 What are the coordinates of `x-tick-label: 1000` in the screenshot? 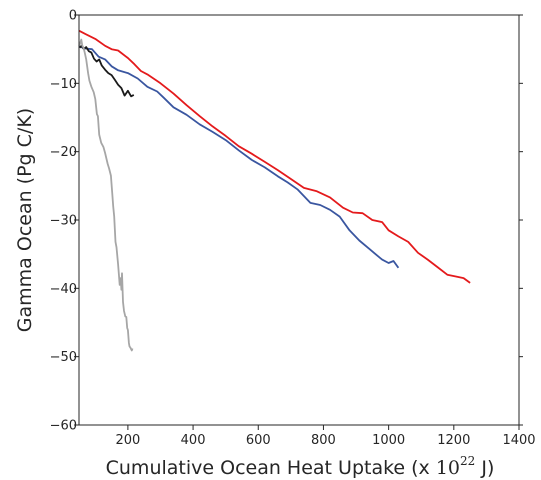 It's located at (388, 440).